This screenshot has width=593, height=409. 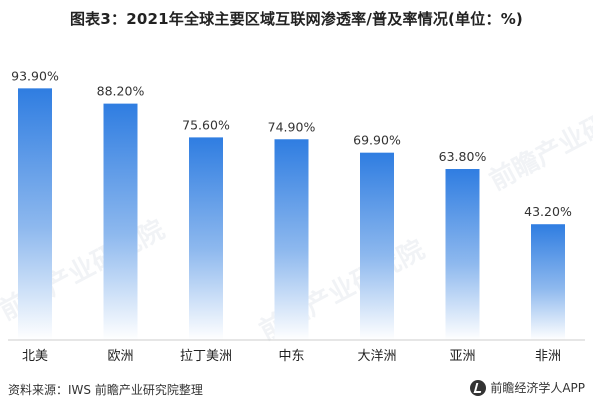 I want to click on category-label: 北美, so click(x=35, y=356).